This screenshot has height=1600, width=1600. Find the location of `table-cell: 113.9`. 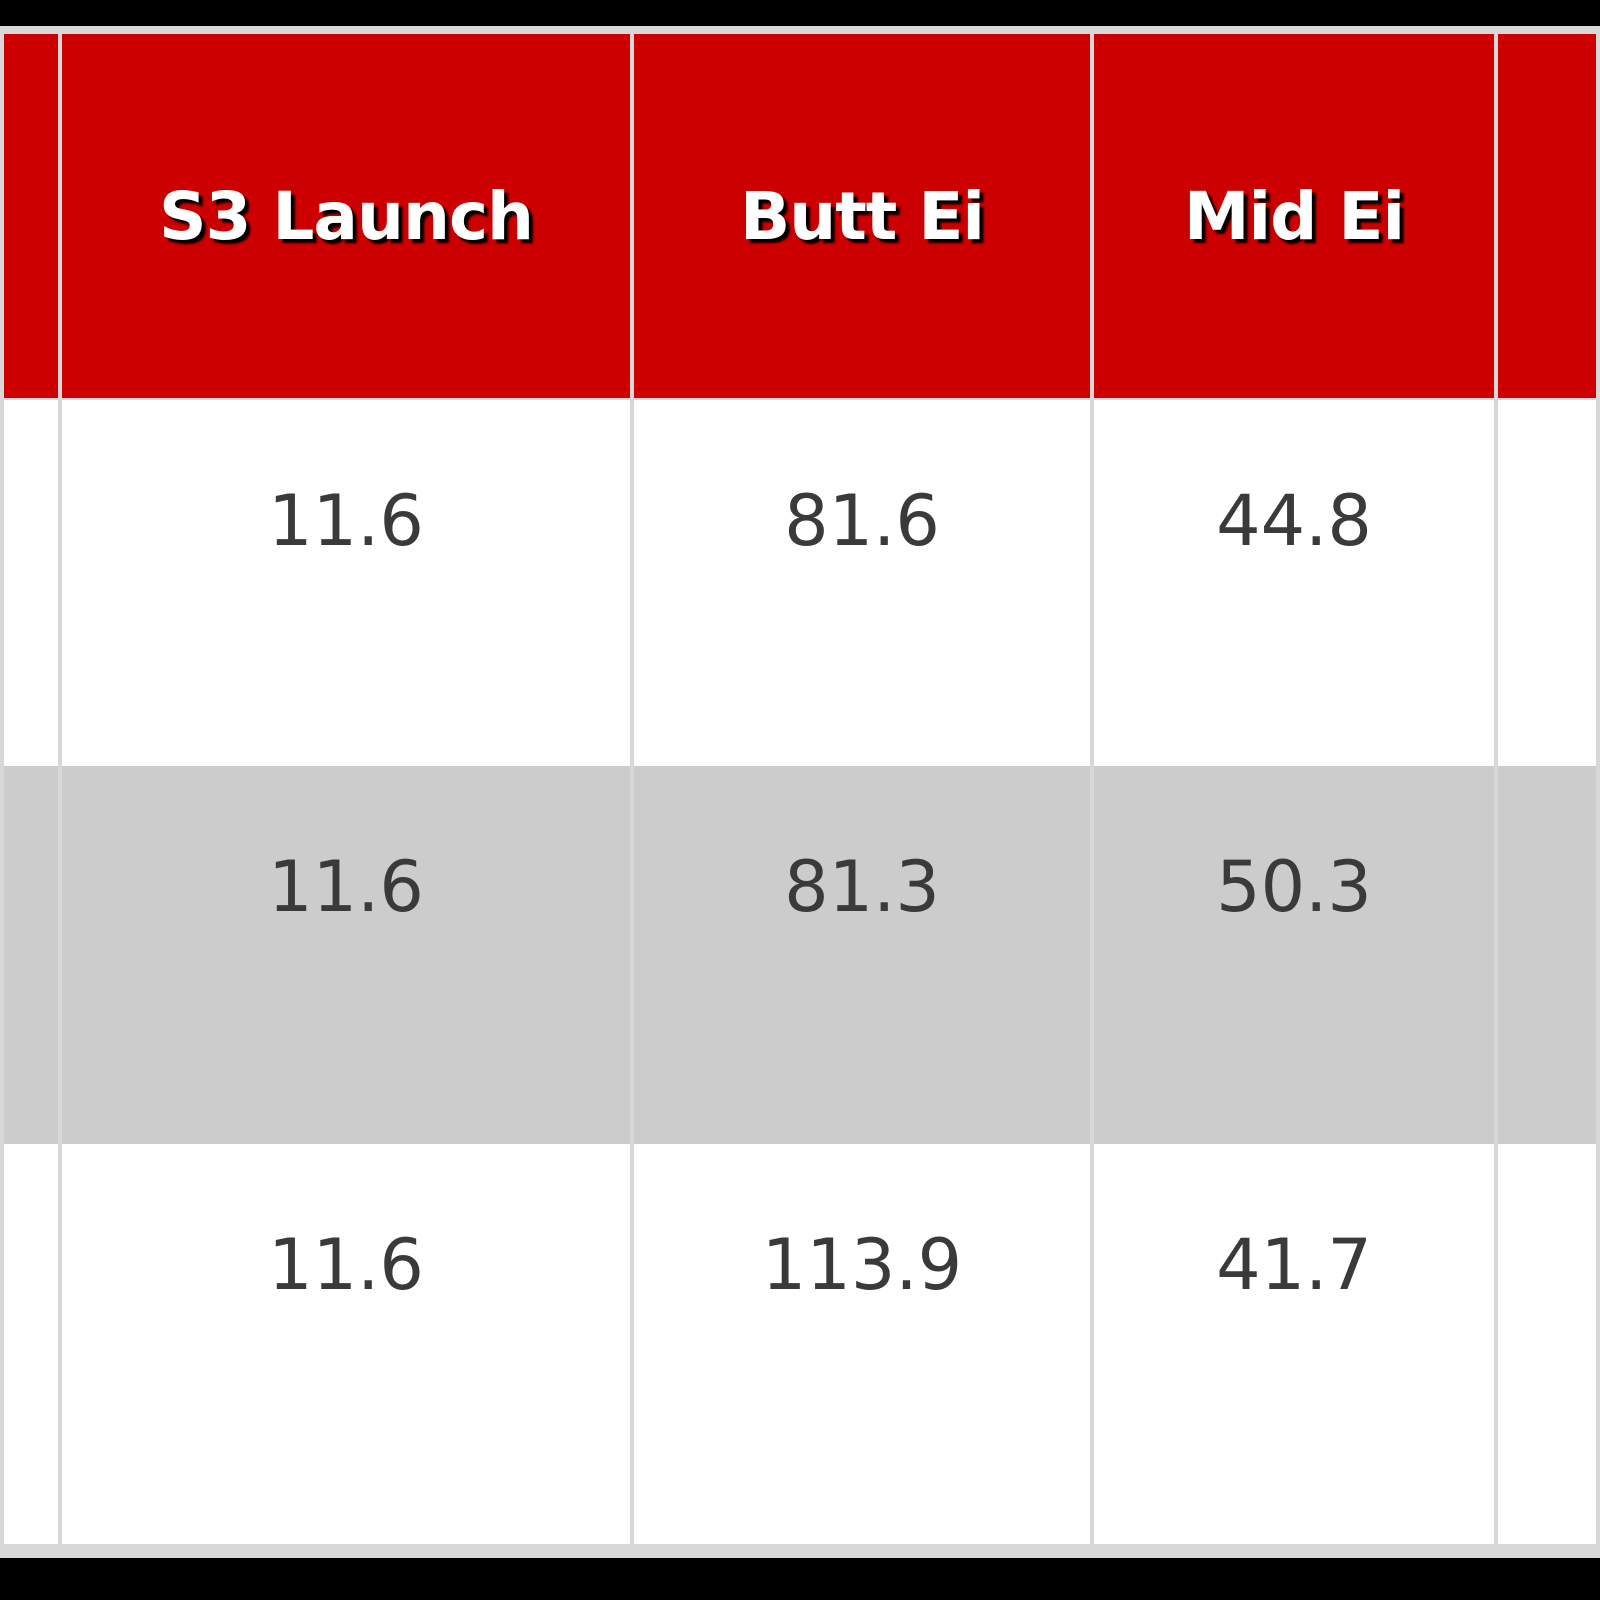

table-cell: 113.9 is located at coordinates (862, 1344).